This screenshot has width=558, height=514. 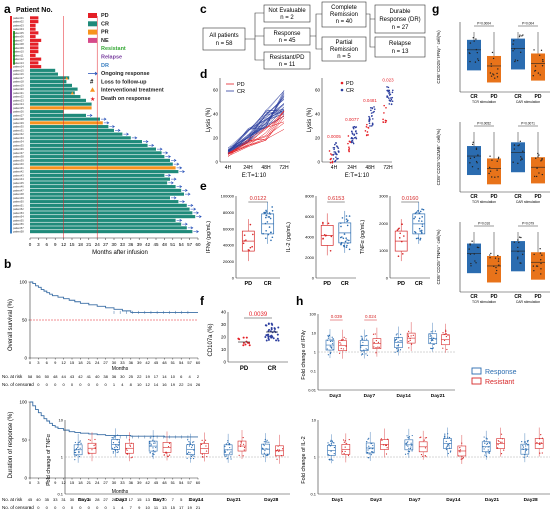 What do you see at coordinates (229, 261) in the screenshot?
I see `y-tick-label: 20000` at bounding box center [229, 261].